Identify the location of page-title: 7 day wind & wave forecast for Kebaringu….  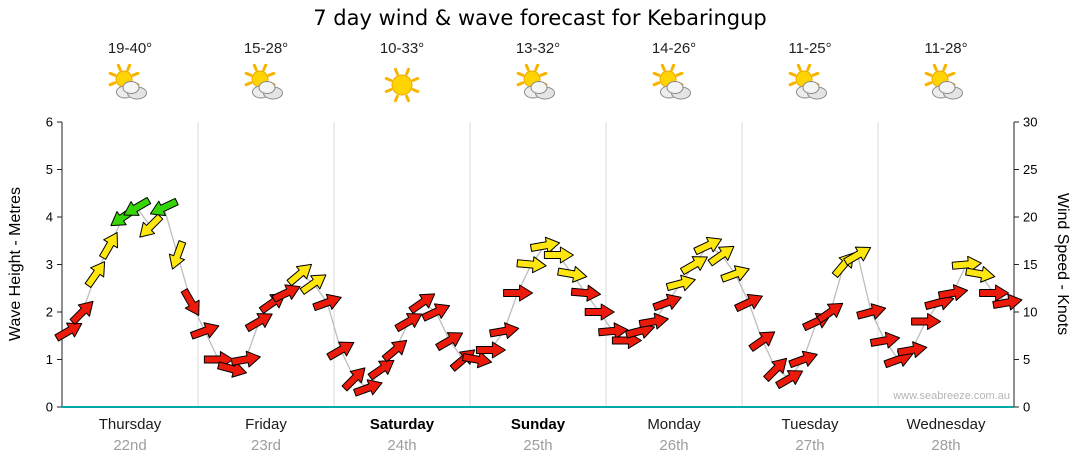
(540, 18).